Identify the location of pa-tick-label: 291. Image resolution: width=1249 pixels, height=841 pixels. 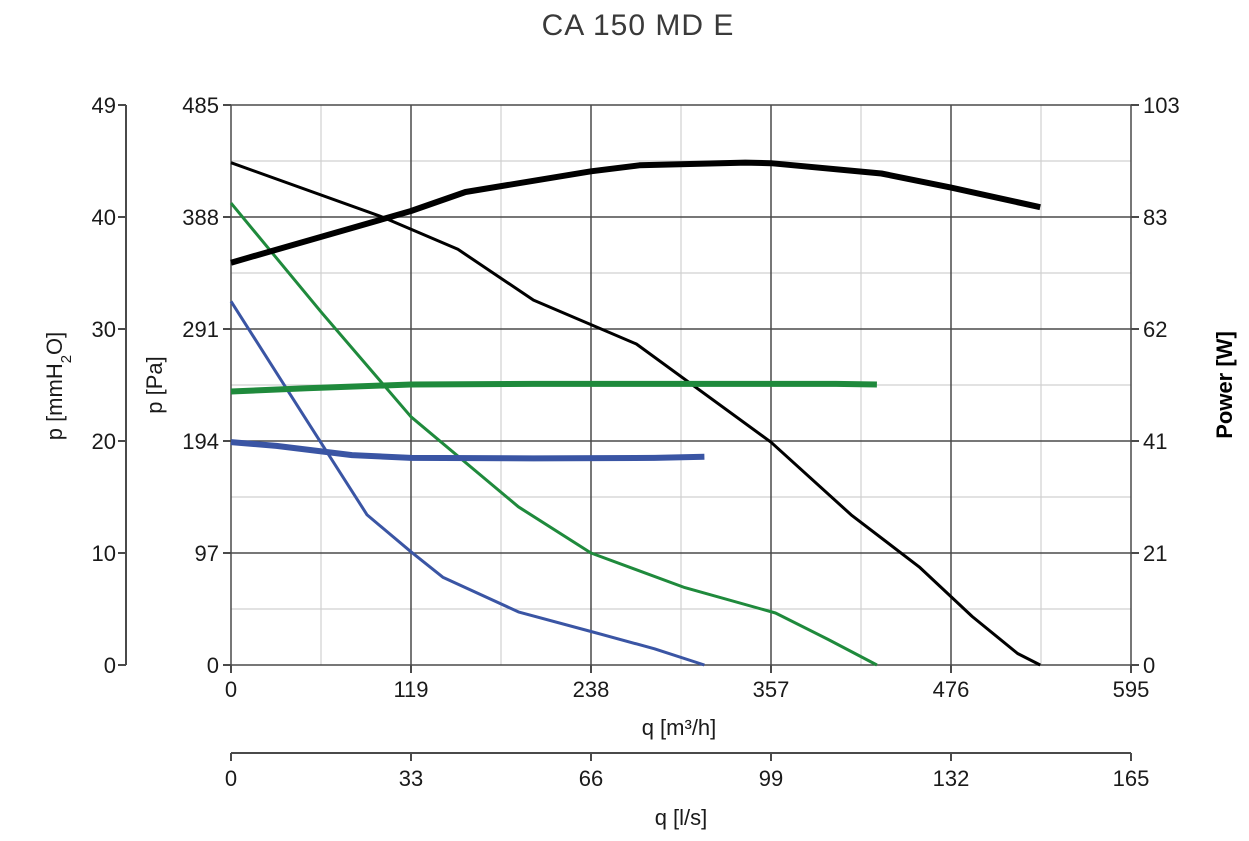
(200, 329).